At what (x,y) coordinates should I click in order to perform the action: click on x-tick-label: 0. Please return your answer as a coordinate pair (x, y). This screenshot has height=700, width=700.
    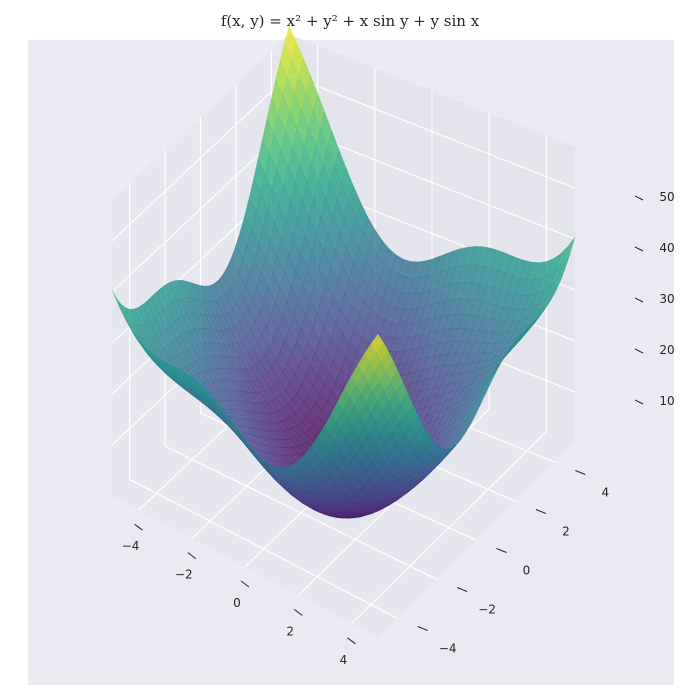
    Looking at the image, I should click on (237, 603).